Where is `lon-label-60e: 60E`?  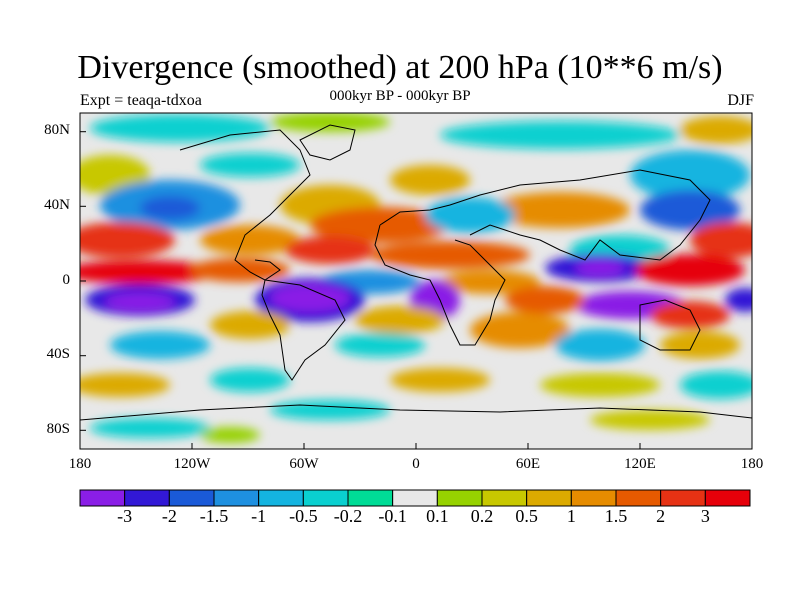
lon-label-60e: 60E is located at coordinates (528, 464).